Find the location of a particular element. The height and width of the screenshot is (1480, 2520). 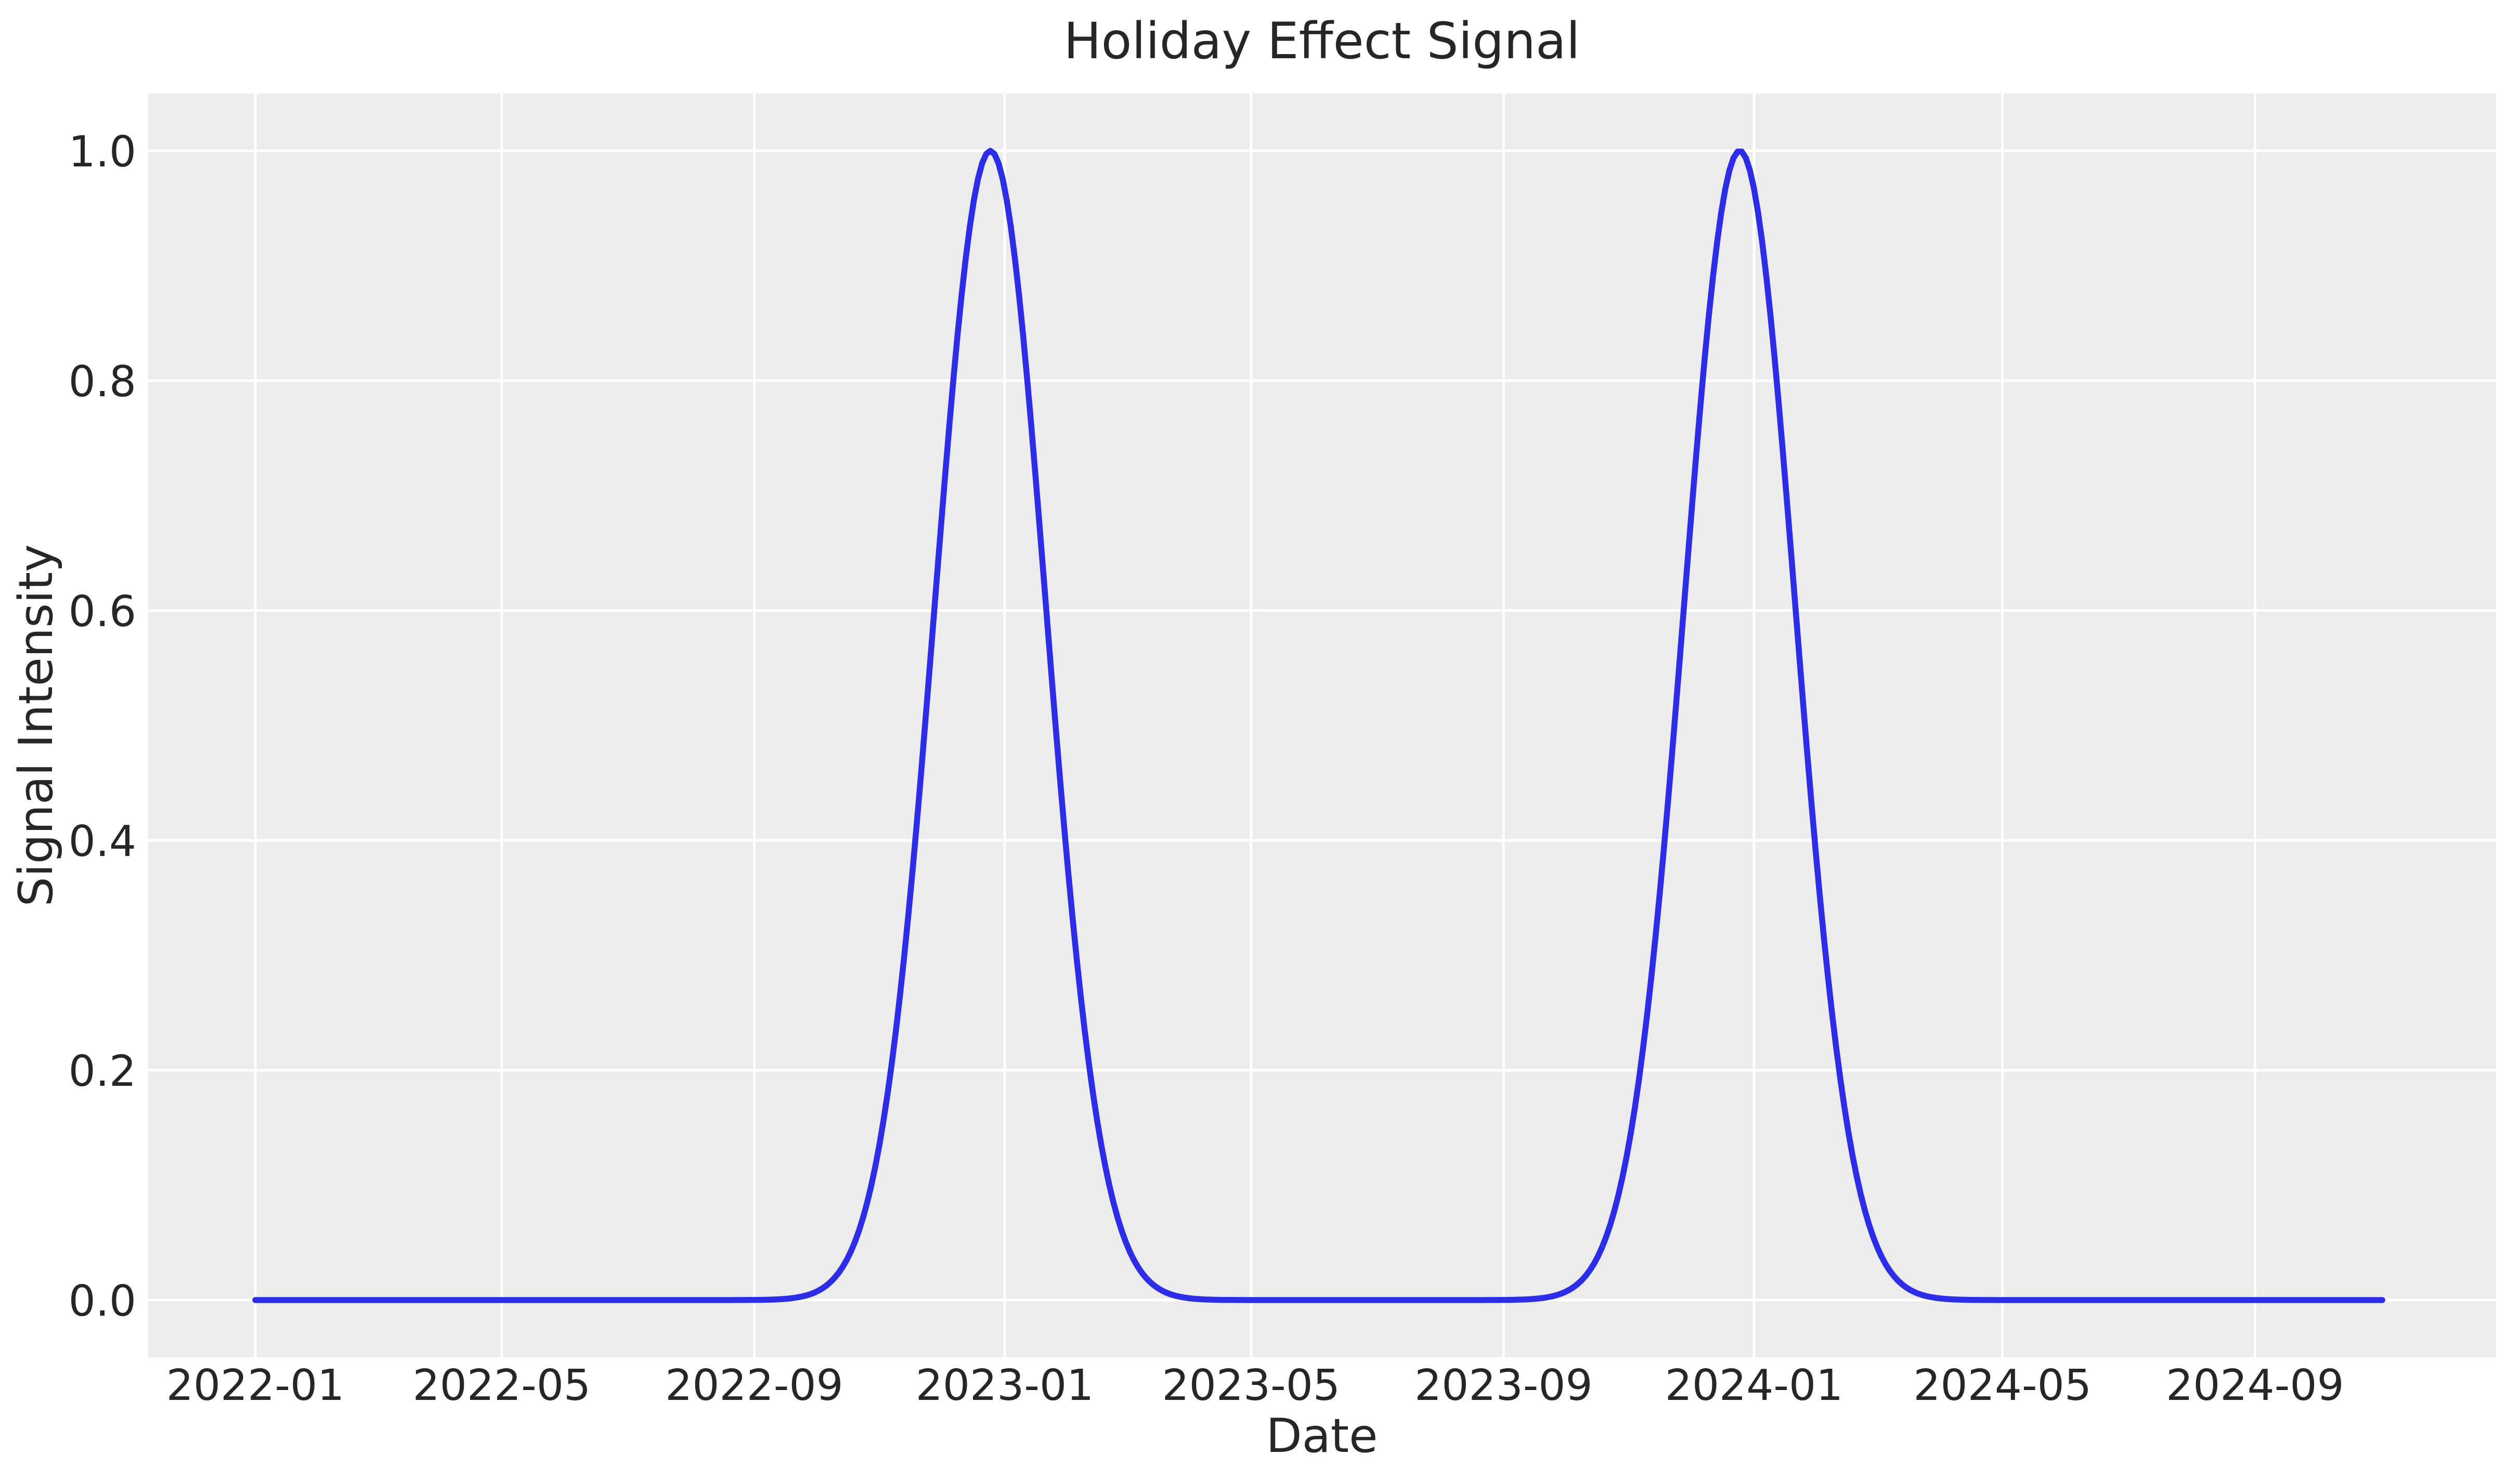

x-tick-label: 2022-05 is located at coordinates (501, 1385).